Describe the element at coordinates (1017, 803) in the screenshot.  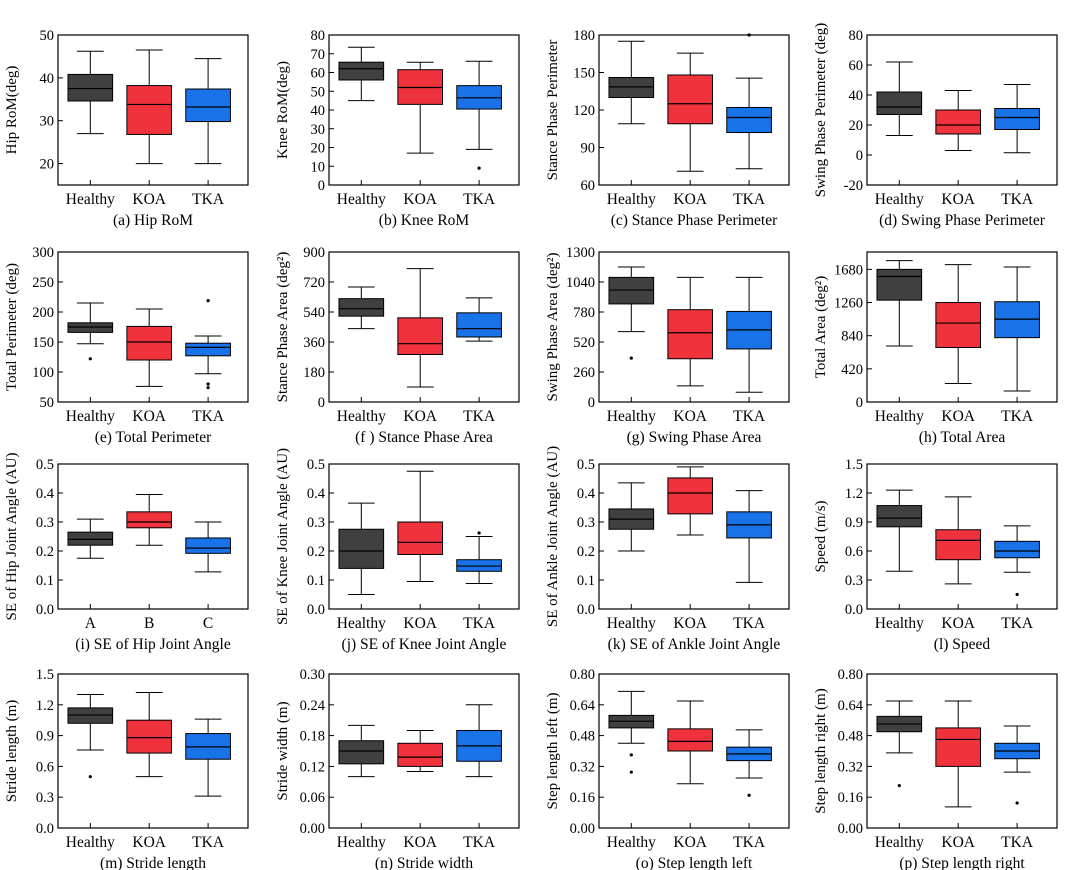
I see `outlier-point` at that location.